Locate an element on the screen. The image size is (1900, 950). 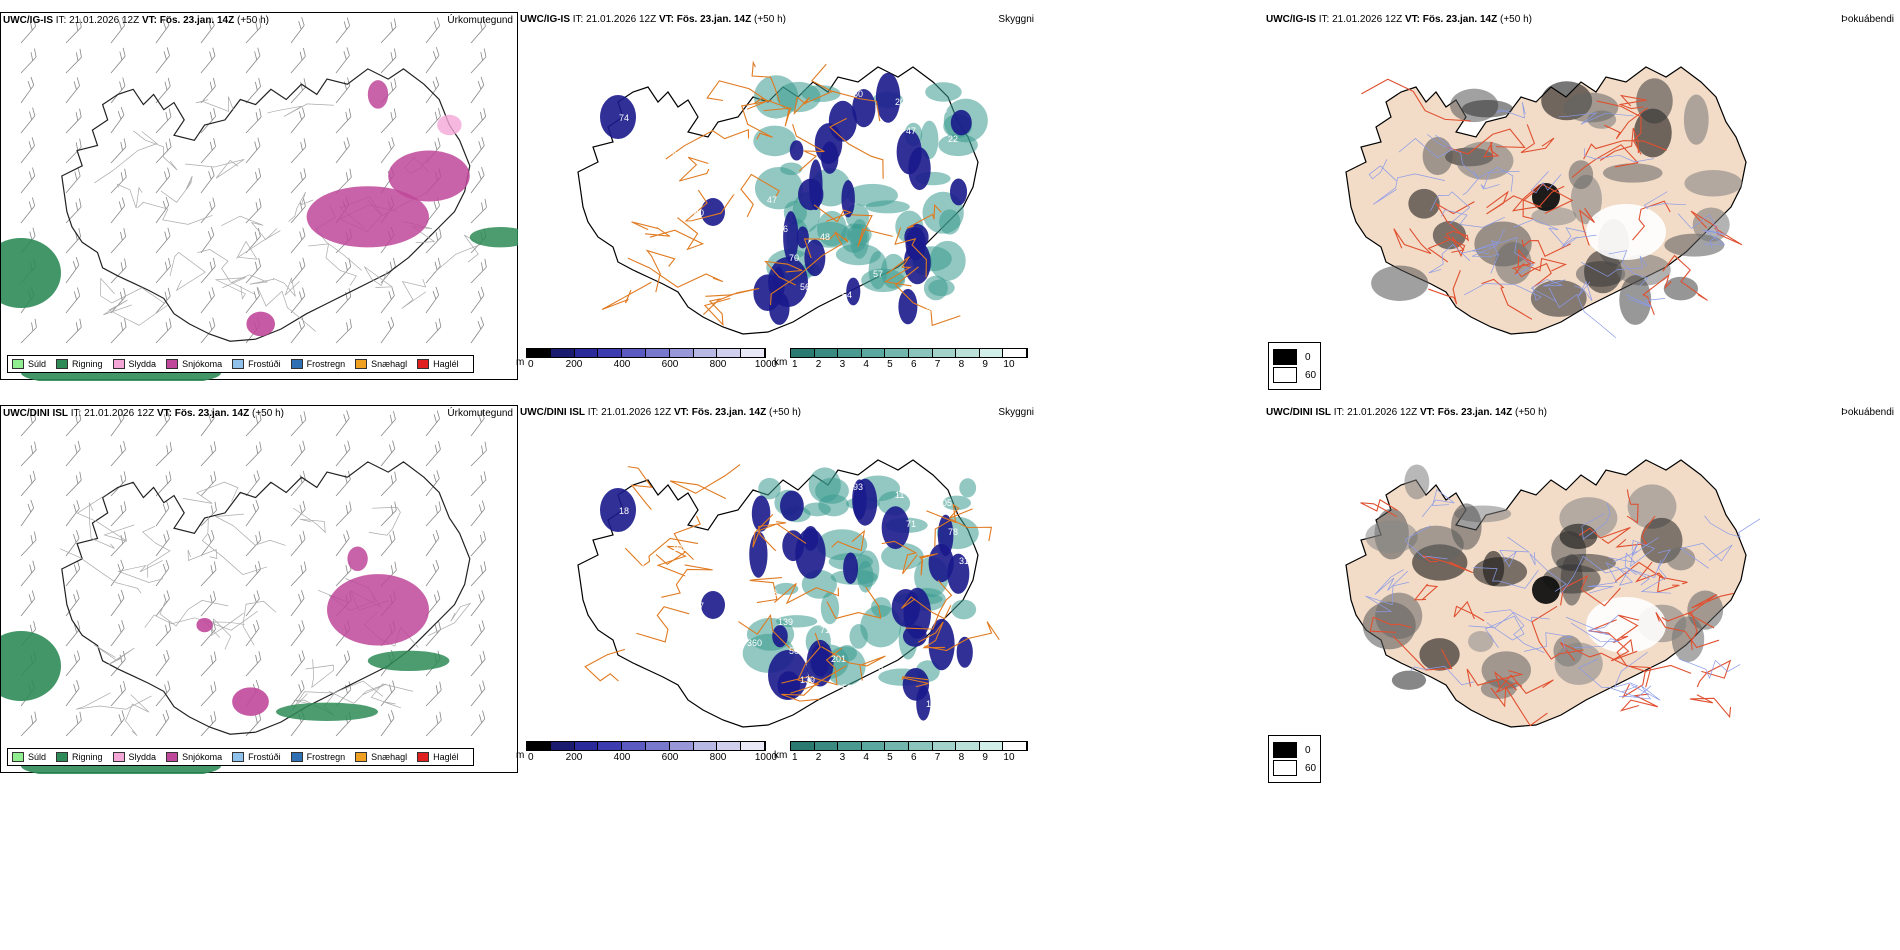
scale-tick: 200 is located at coordinates (574, 364).